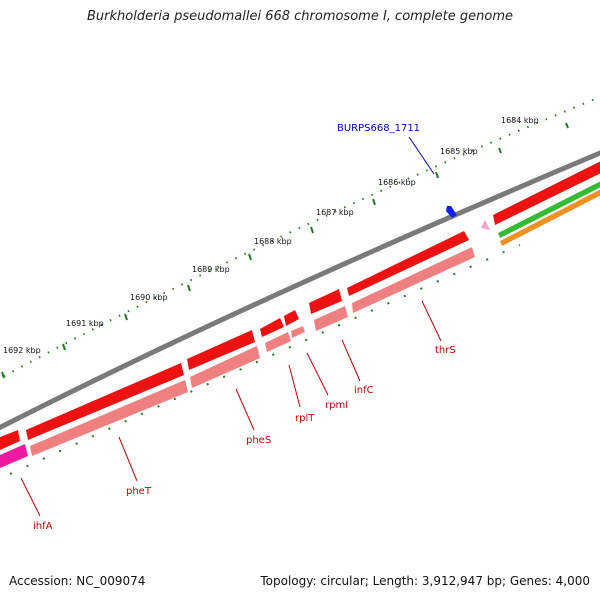 The image size is (600, 600). Describe the element at coordinates (291, 318) in the screenshot. I see `cds-rpmI` at that location.